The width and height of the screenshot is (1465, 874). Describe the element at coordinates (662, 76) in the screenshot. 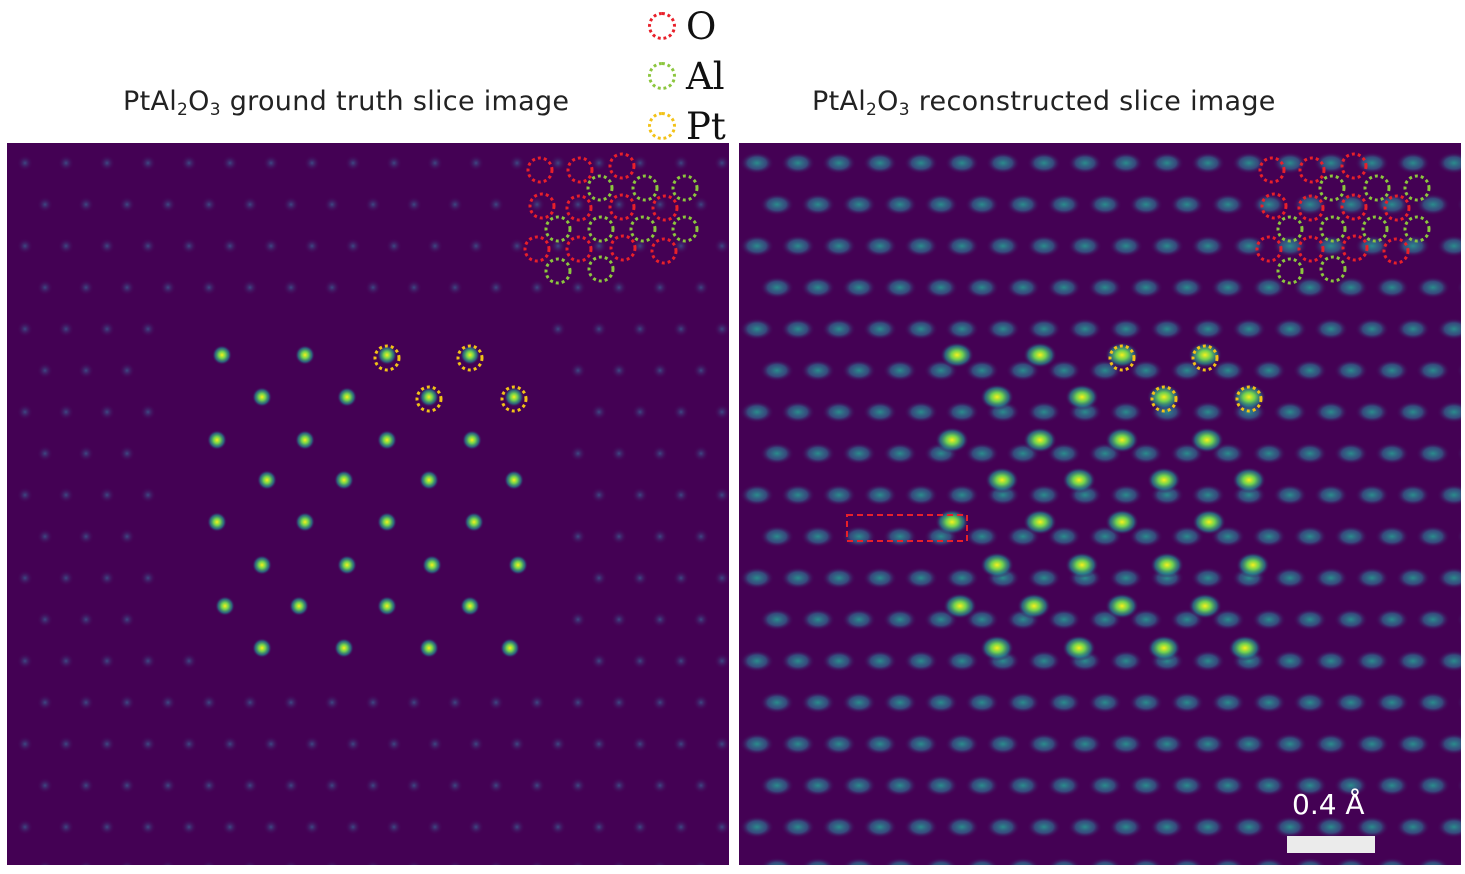

I see `legend-ring-al` at that location.